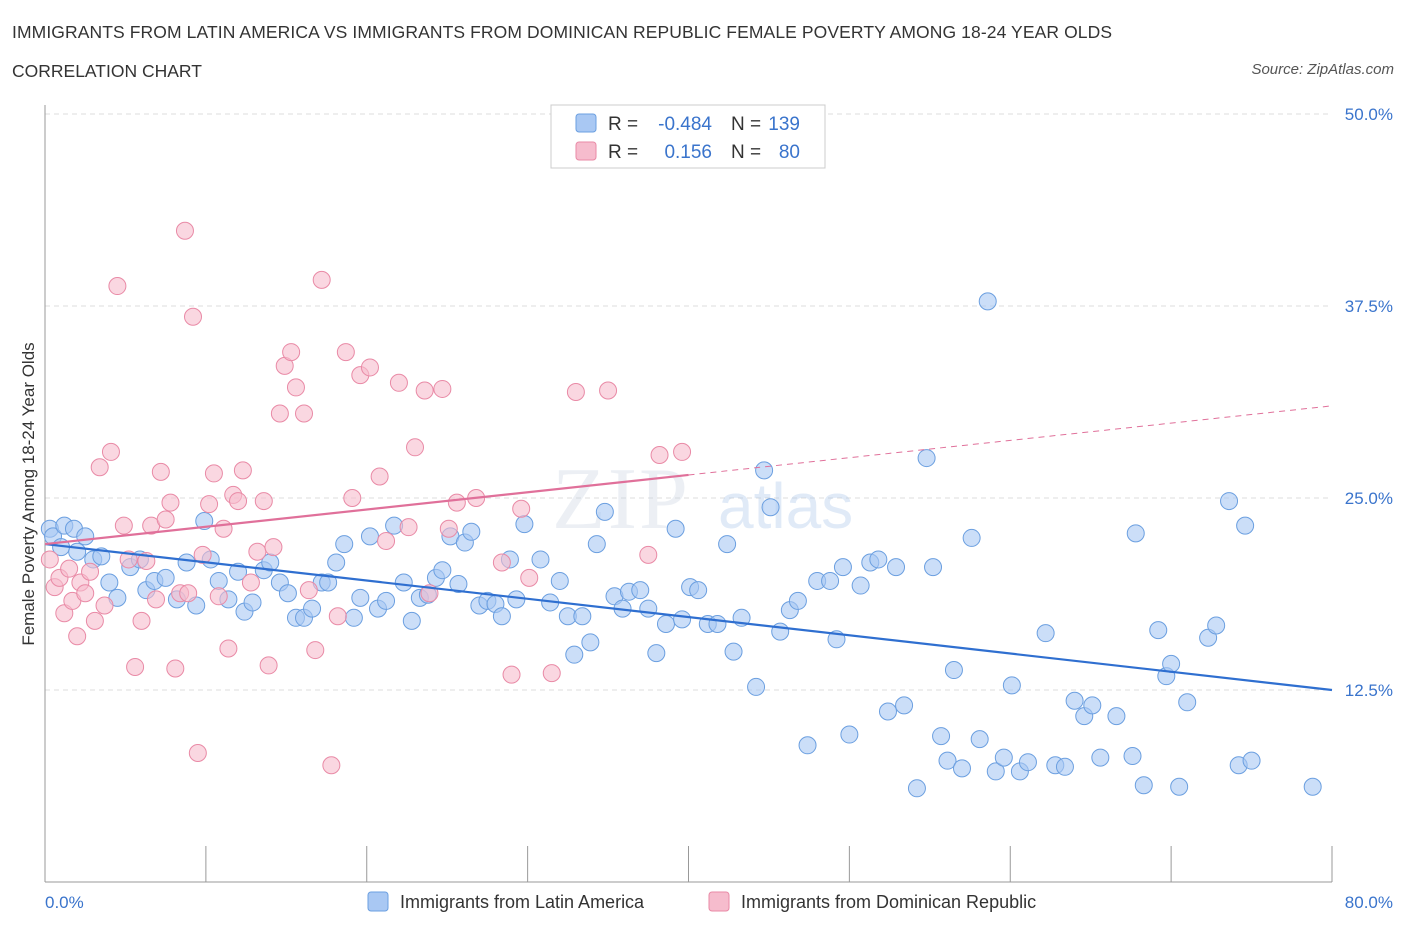 This screenshot has height=930, width=1406. I want to click on trend-line-dominican-republic-extension, so click(1010, 440).